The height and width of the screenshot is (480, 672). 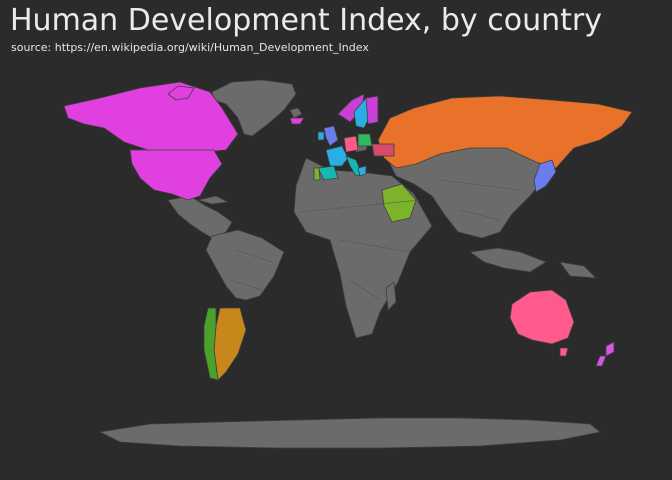 What do you see at coordinates (362, 171) in the screenshot?
I see `region-greece` at bounding box center [362, 171].